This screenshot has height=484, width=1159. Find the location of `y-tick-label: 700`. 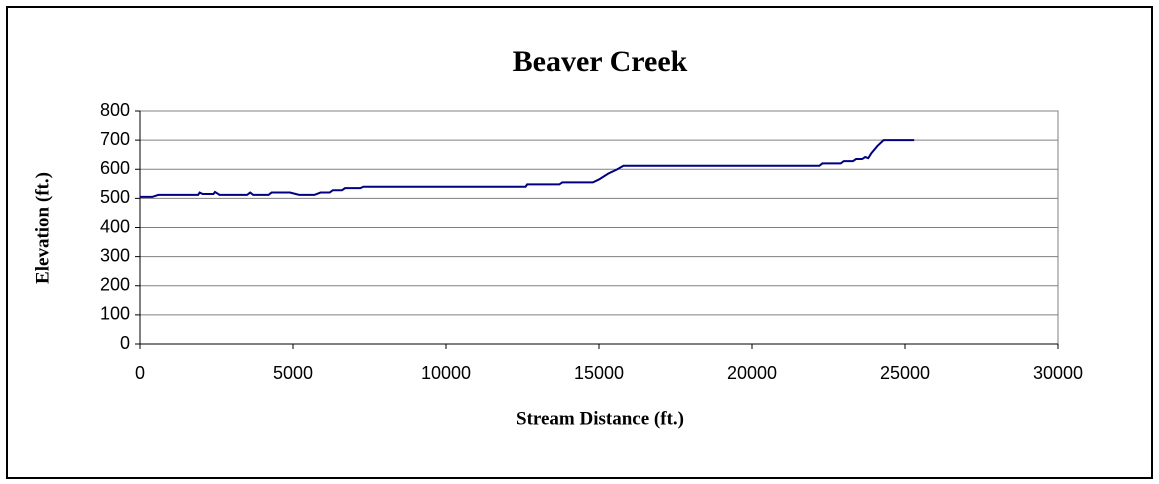

y-tick-label: 700 is located at coordinates (115, 139).